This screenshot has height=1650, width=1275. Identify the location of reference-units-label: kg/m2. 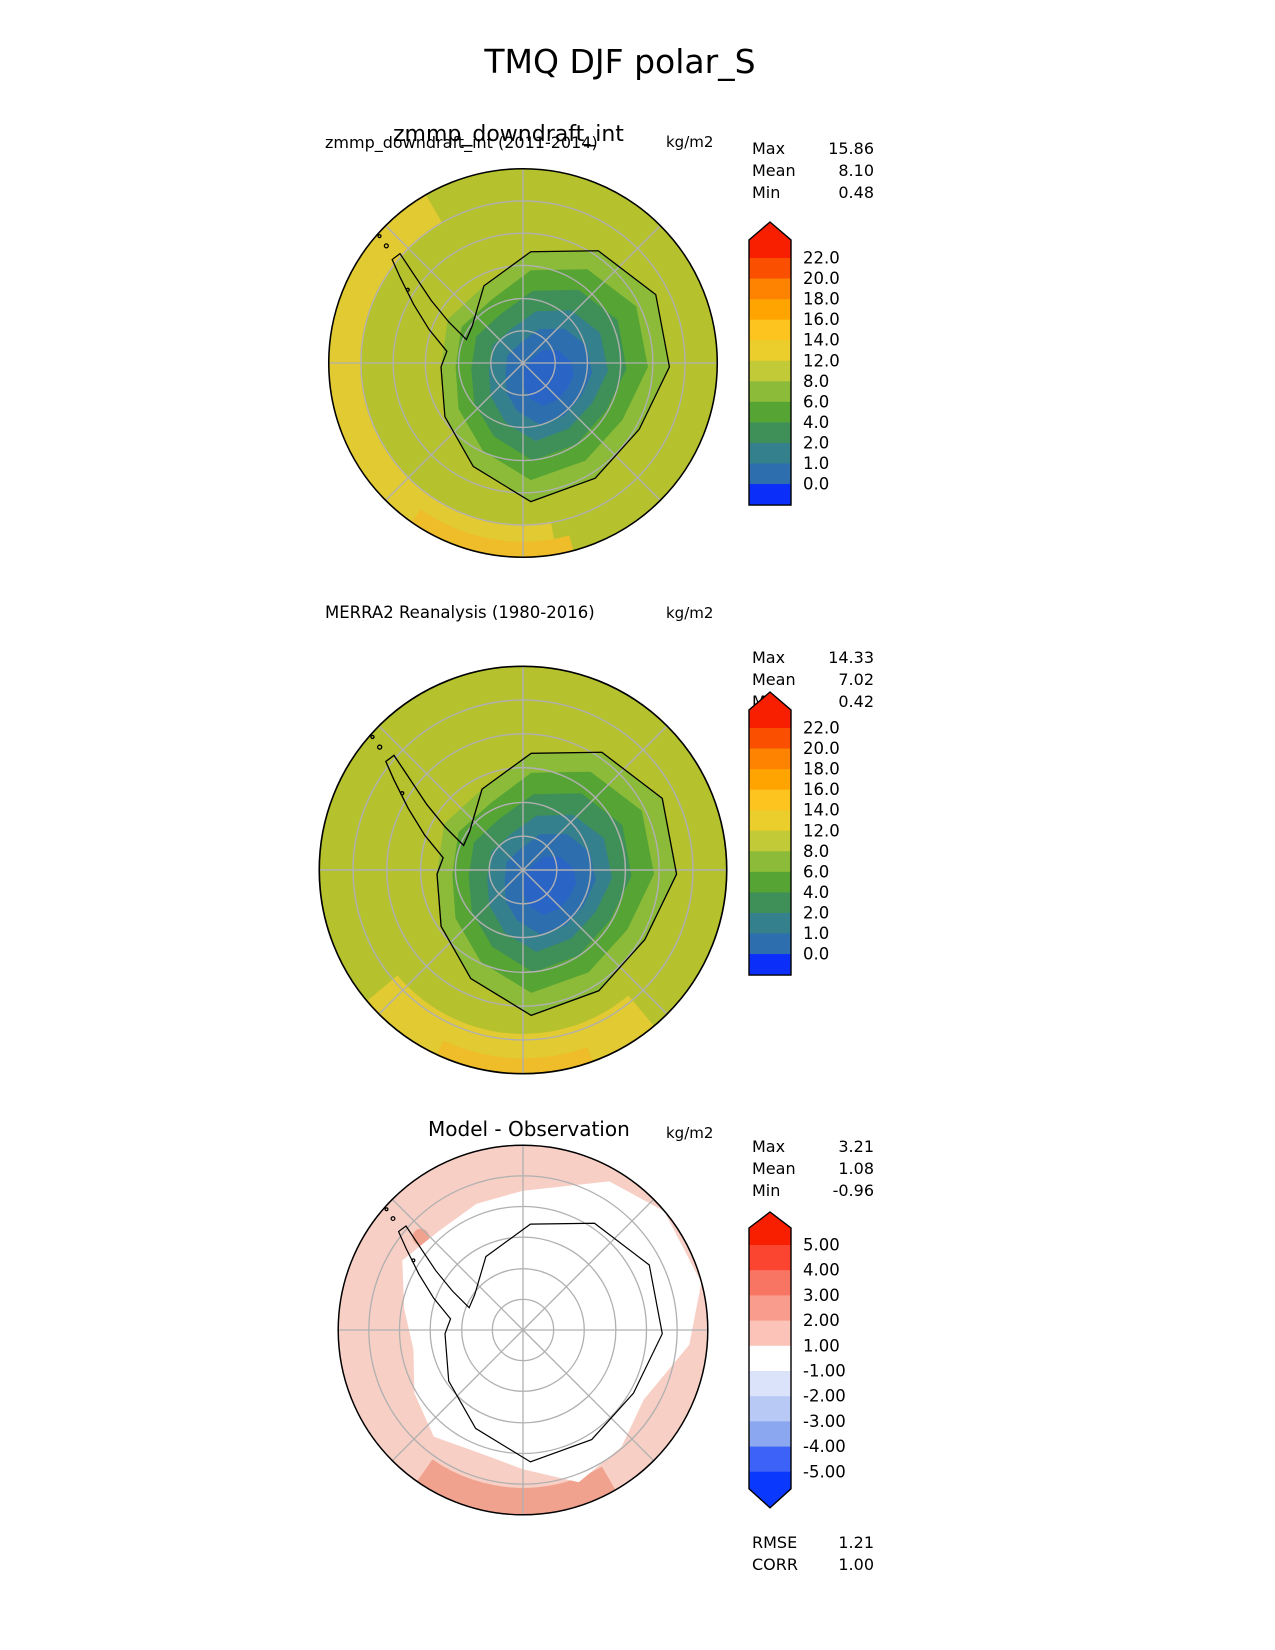
(690, 613).